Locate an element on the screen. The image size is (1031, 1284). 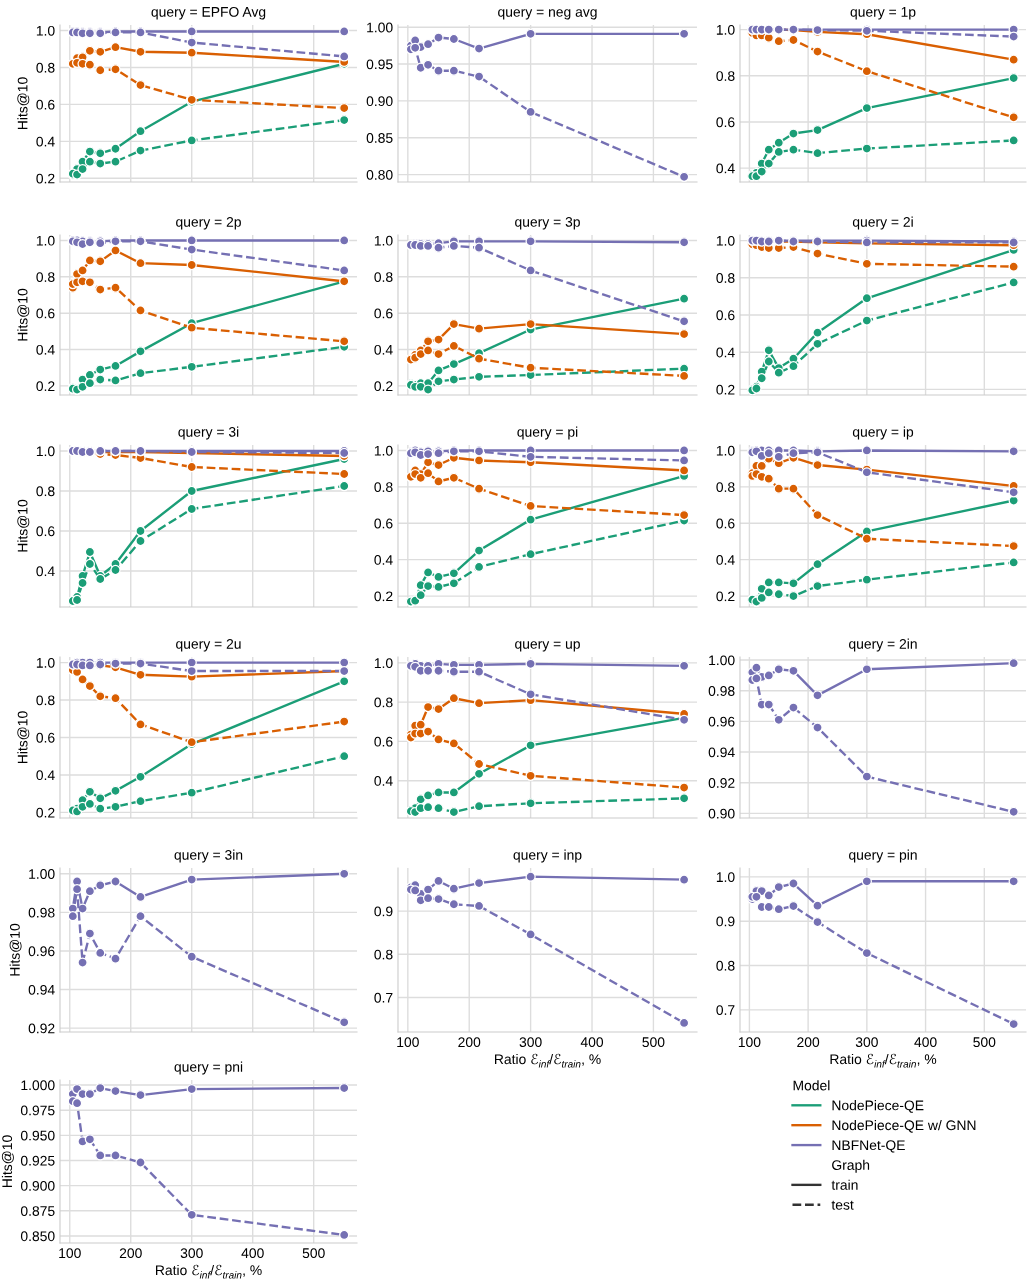
chart-title: query = 1p is located at coordinates (883, 13).